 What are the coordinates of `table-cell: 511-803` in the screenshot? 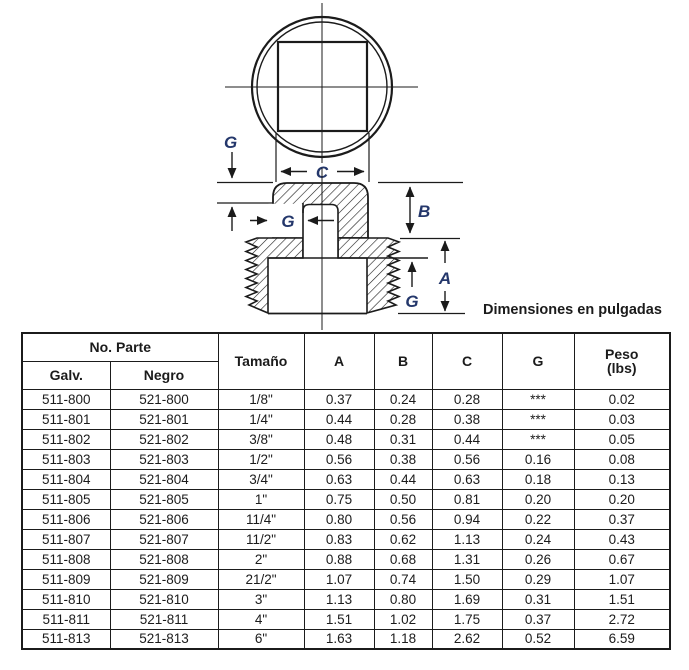 It's located at (66, 459).